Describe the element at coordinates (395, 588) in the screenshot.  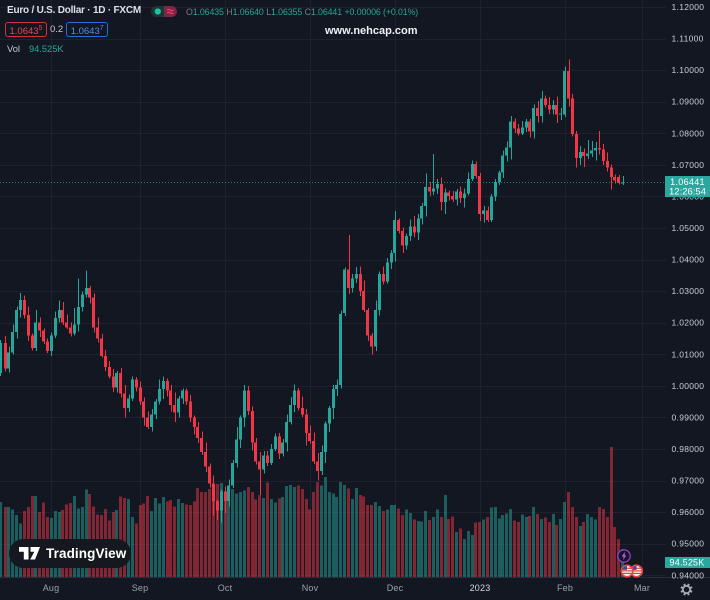
I see `svg-text: Dec` at that location.